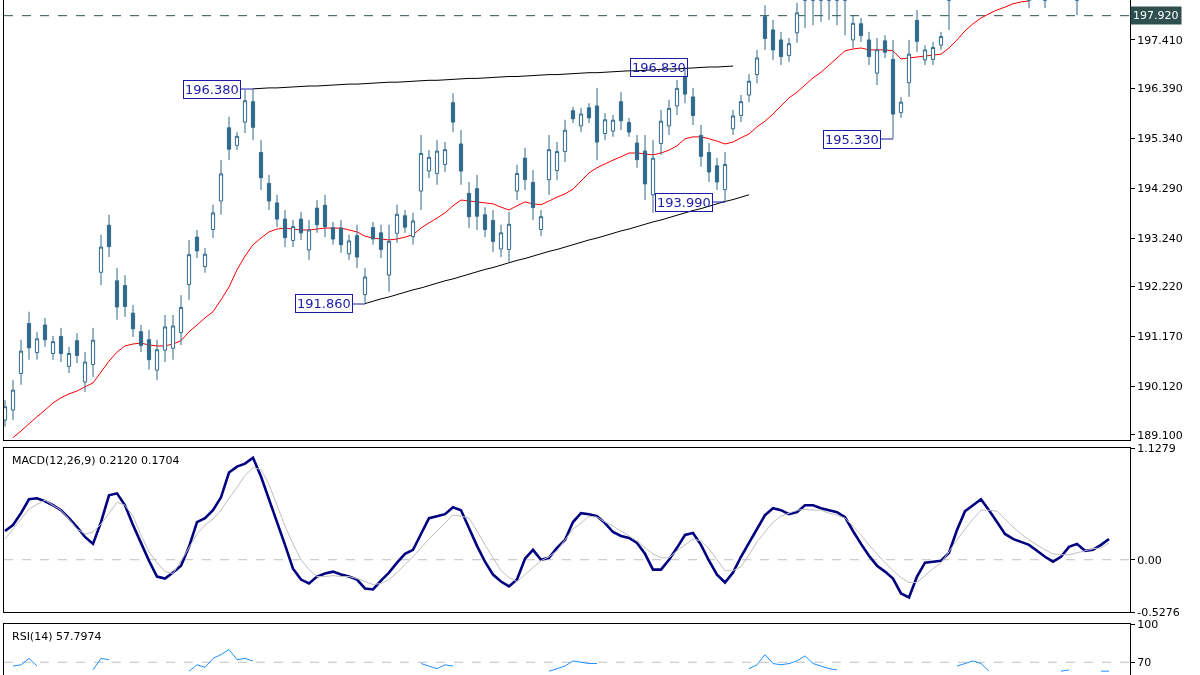 The width and height of the screenshot is (1200, 675). I want to click on annotation: 195.330, so click(852, 139).